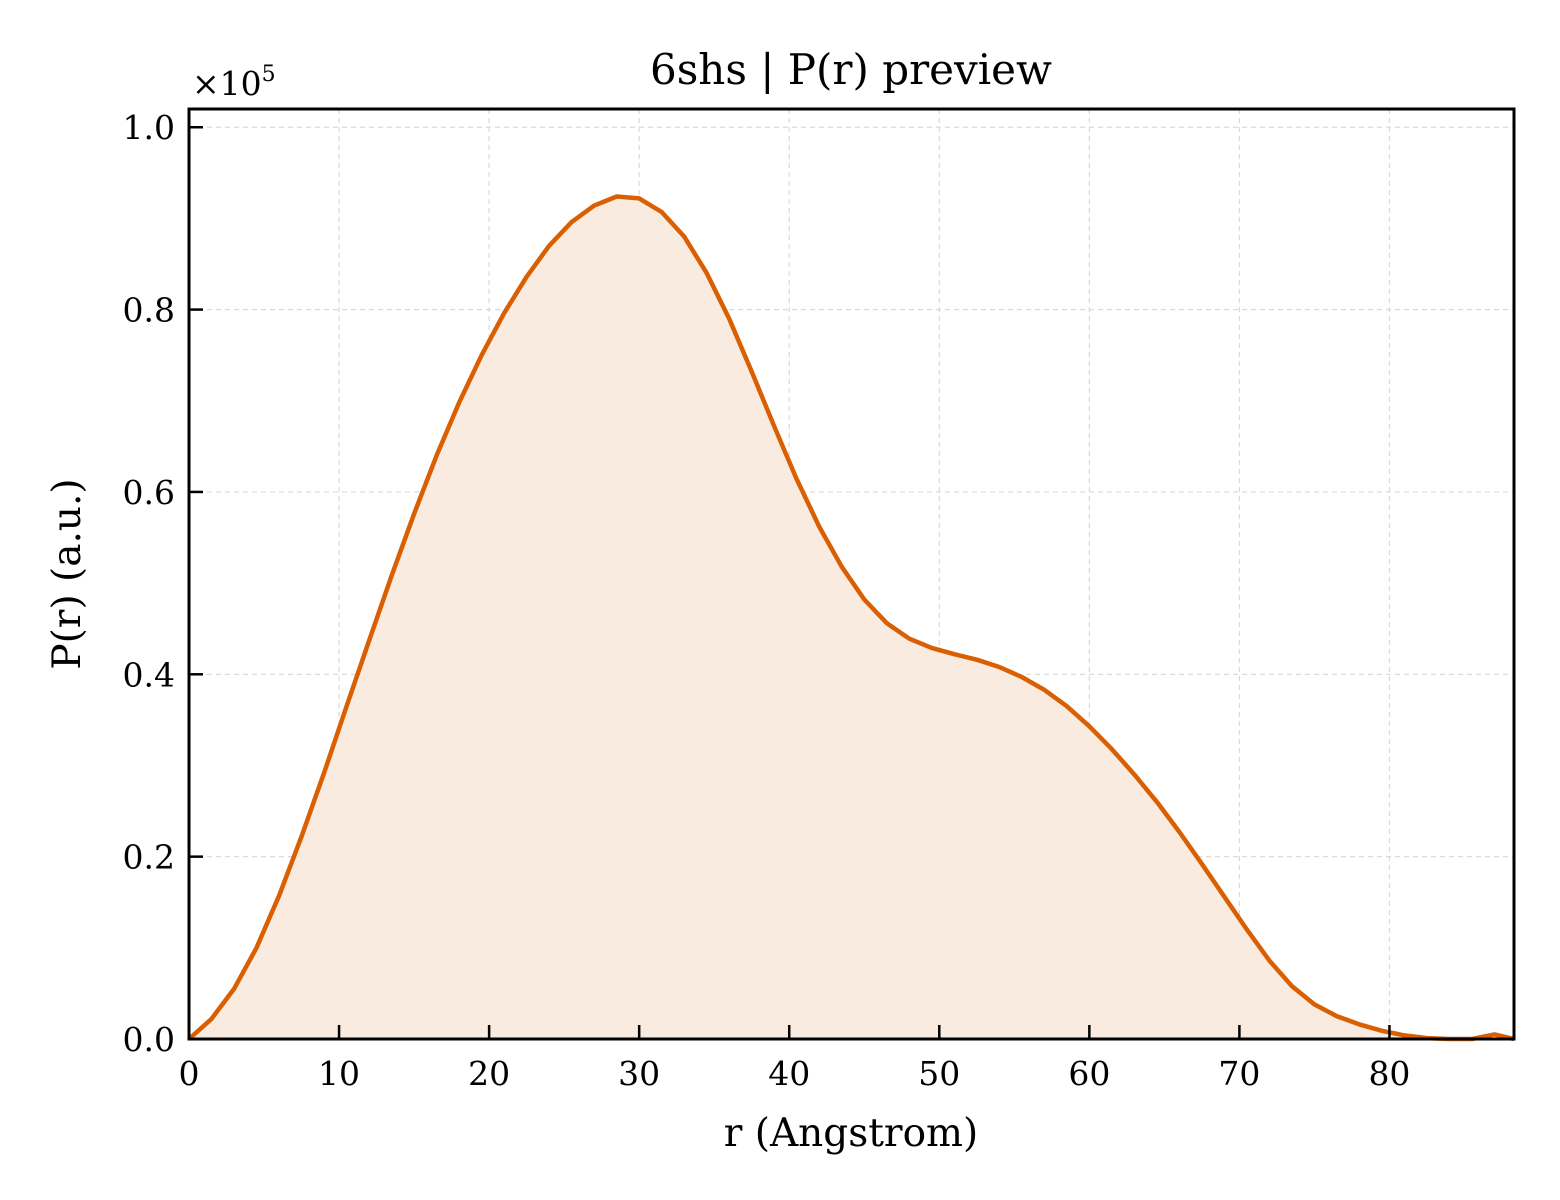  I want to click on x-axis-ticks: 0 10 20 30 40 50 60 70 80, so click(794, 1059).